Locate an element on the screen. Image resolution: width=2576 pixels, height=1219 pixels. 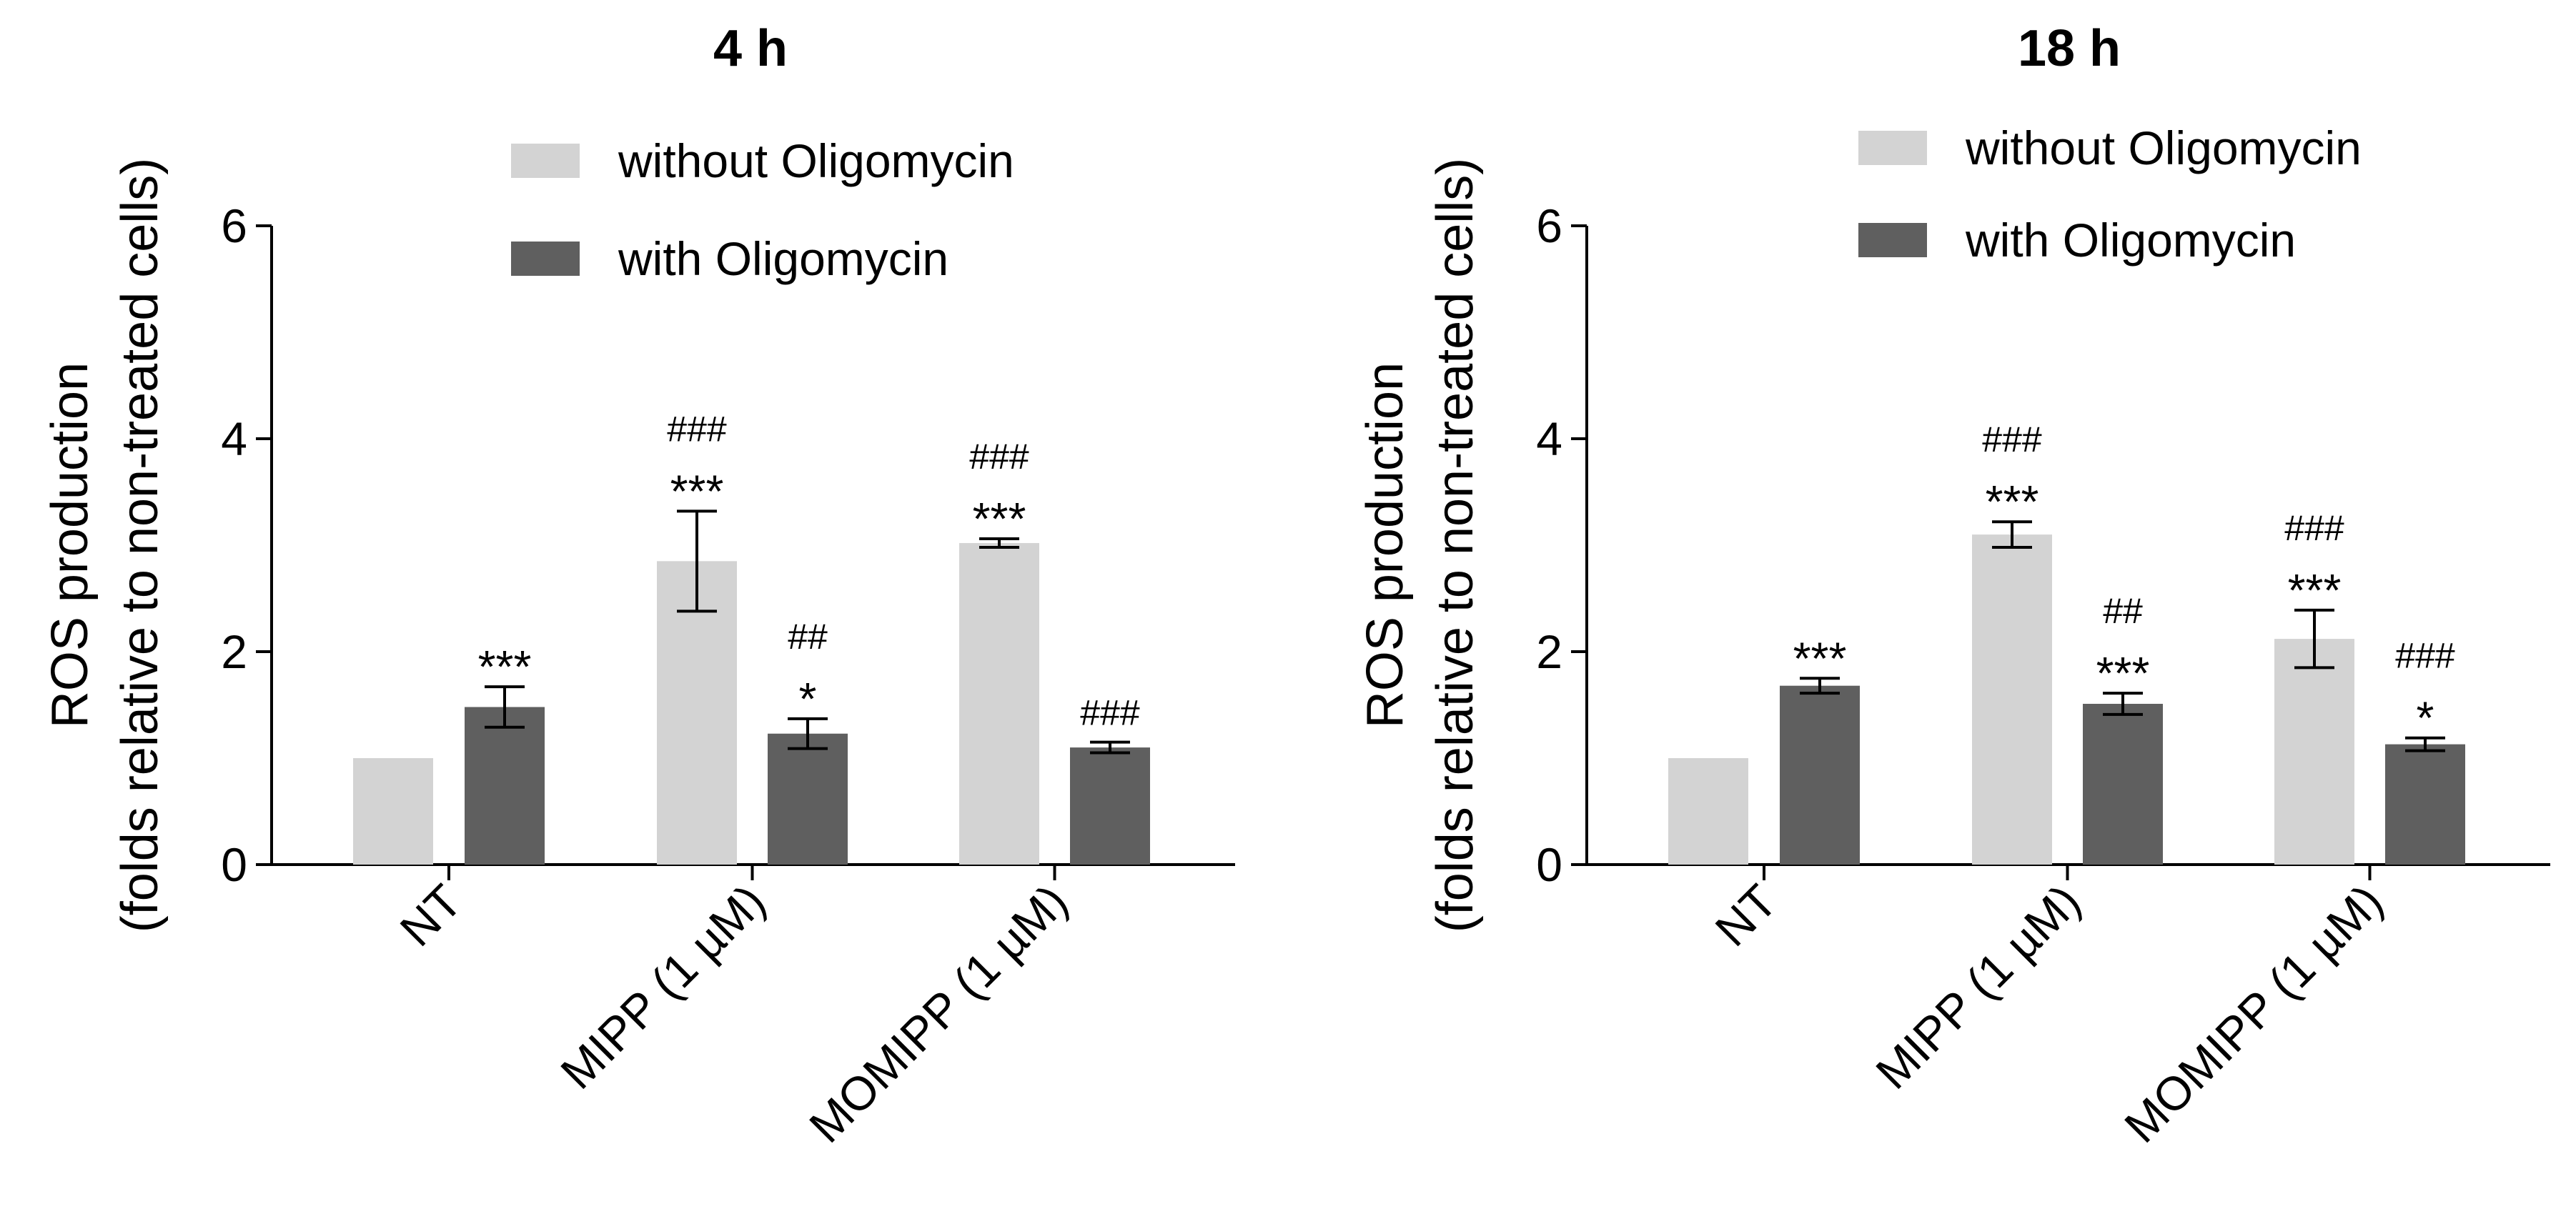
chart-title: 4 h is located at coordinates (751, 48).